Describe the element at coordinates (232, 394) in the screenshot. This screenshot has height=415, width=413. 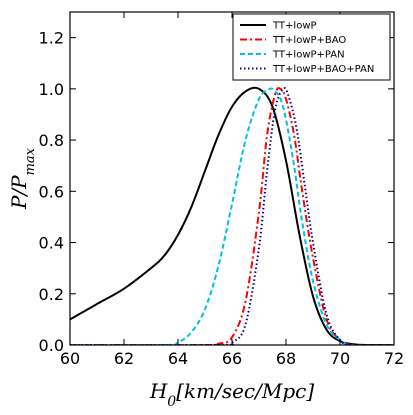
I see `x-axis-label: H0[km/sec/Mpc]` at that location.